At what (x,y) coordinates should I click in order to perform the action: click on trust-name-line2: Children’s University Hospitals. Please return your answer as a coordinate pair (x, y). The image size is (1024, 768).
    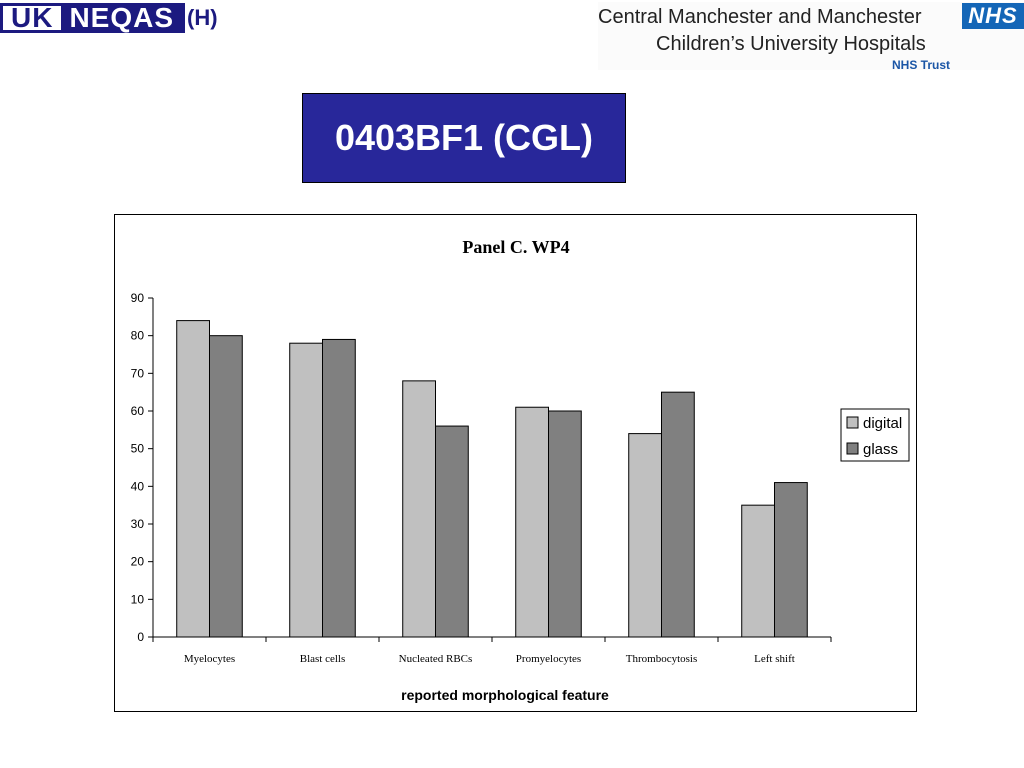
    Looking at the image, I should click on (791, 44).